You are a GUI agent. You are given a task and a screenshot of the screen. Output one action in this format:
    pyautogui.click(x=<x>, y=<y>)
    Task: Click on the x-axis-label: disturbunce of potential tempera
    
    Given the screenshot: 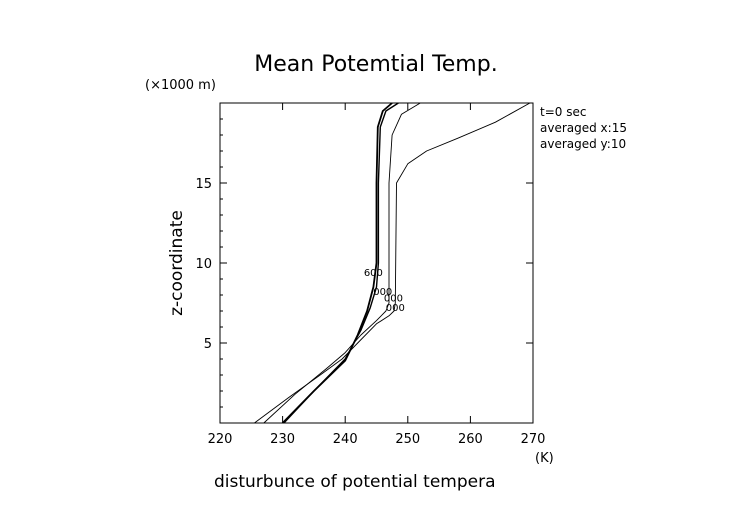 What is the action you would take?
    pyautogui.click(x=355, y=482)
    